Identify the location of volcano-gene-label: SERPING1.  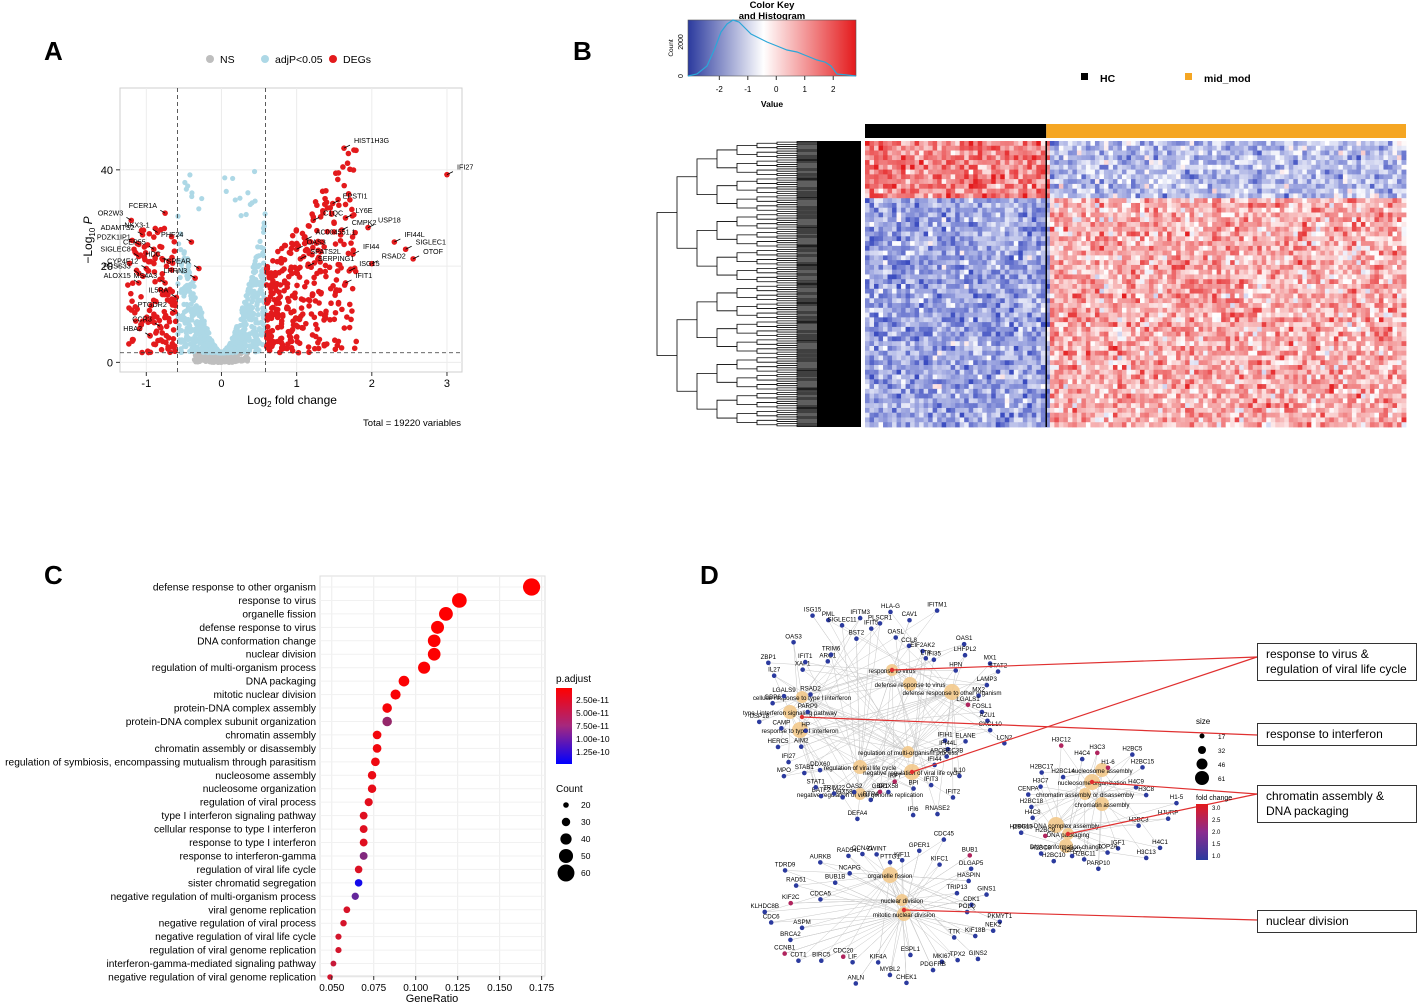
(336, 258).